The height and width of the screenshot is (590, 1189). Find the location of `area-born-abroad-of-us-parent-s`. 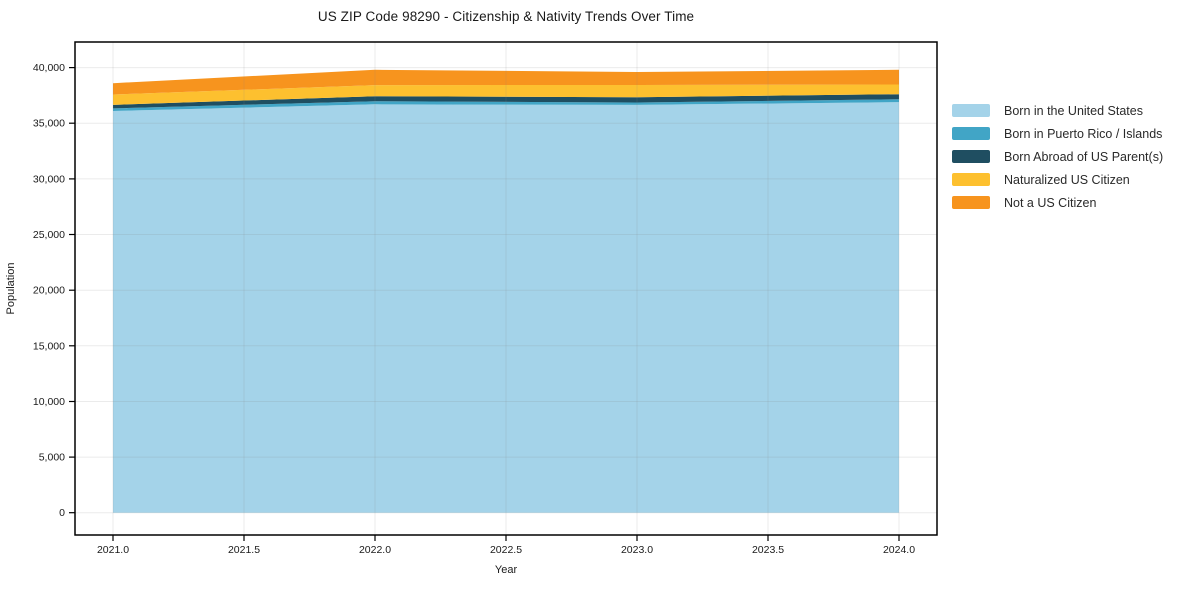

area-born-abroad-of-us-parent-s is located at coordinates (506, 101).